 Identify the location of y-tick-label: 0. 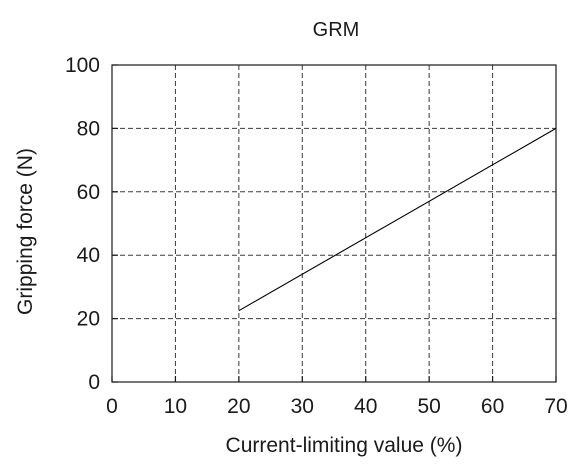
(94, 382).